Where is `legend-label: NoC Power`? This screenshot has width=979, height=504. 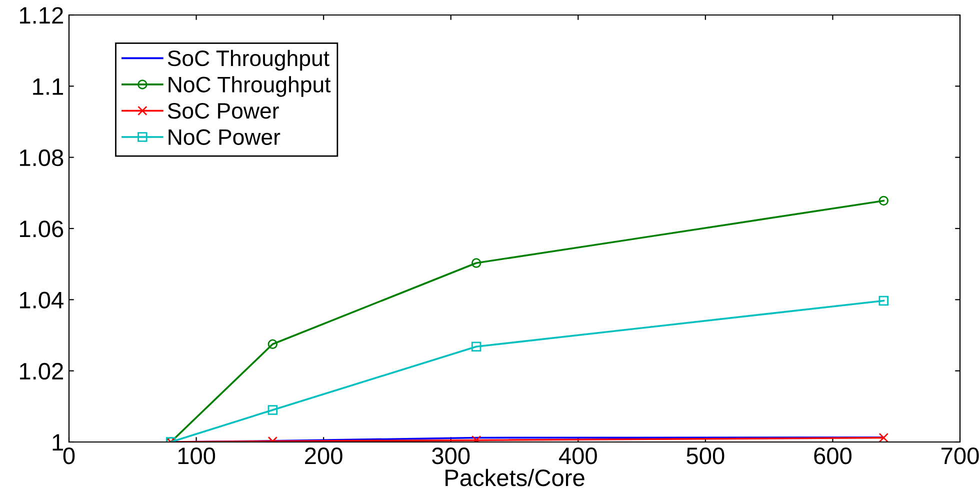
legend-label: NoC Power is located at coordinates (224, 137).